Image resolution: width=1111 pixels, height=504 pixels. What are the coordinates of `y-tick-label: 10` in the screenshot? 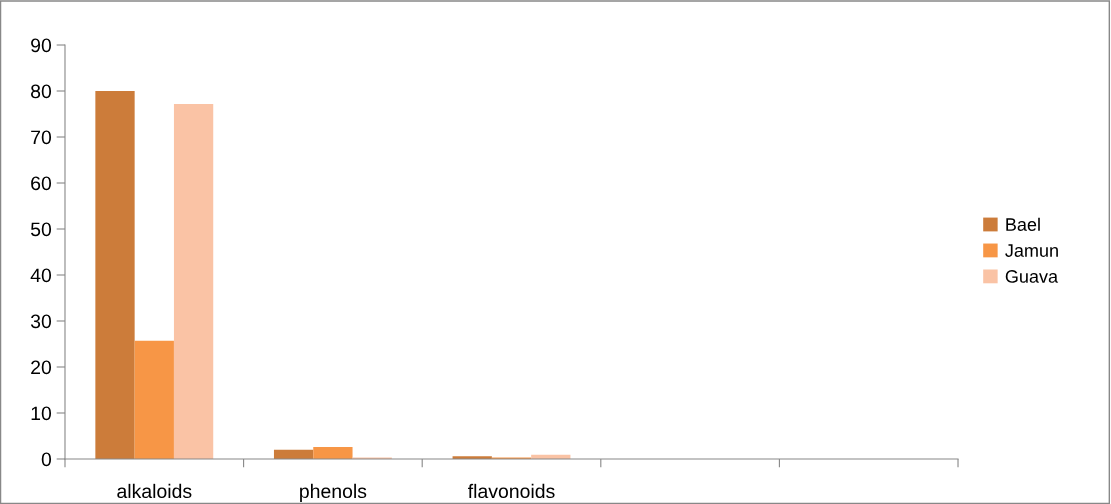 It's located at (41, 413).